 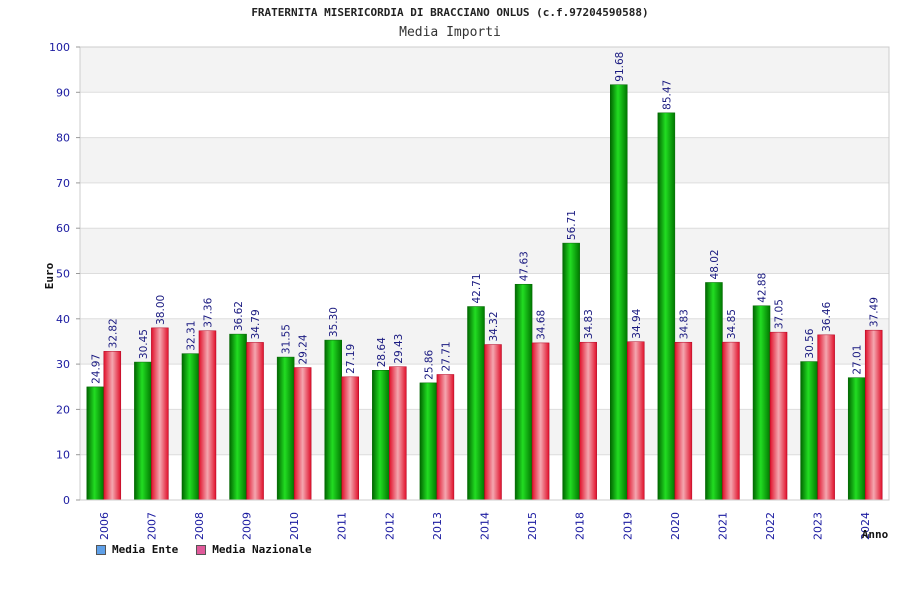 I want to click on data-label: 28.64, so click(x=382, y=352).